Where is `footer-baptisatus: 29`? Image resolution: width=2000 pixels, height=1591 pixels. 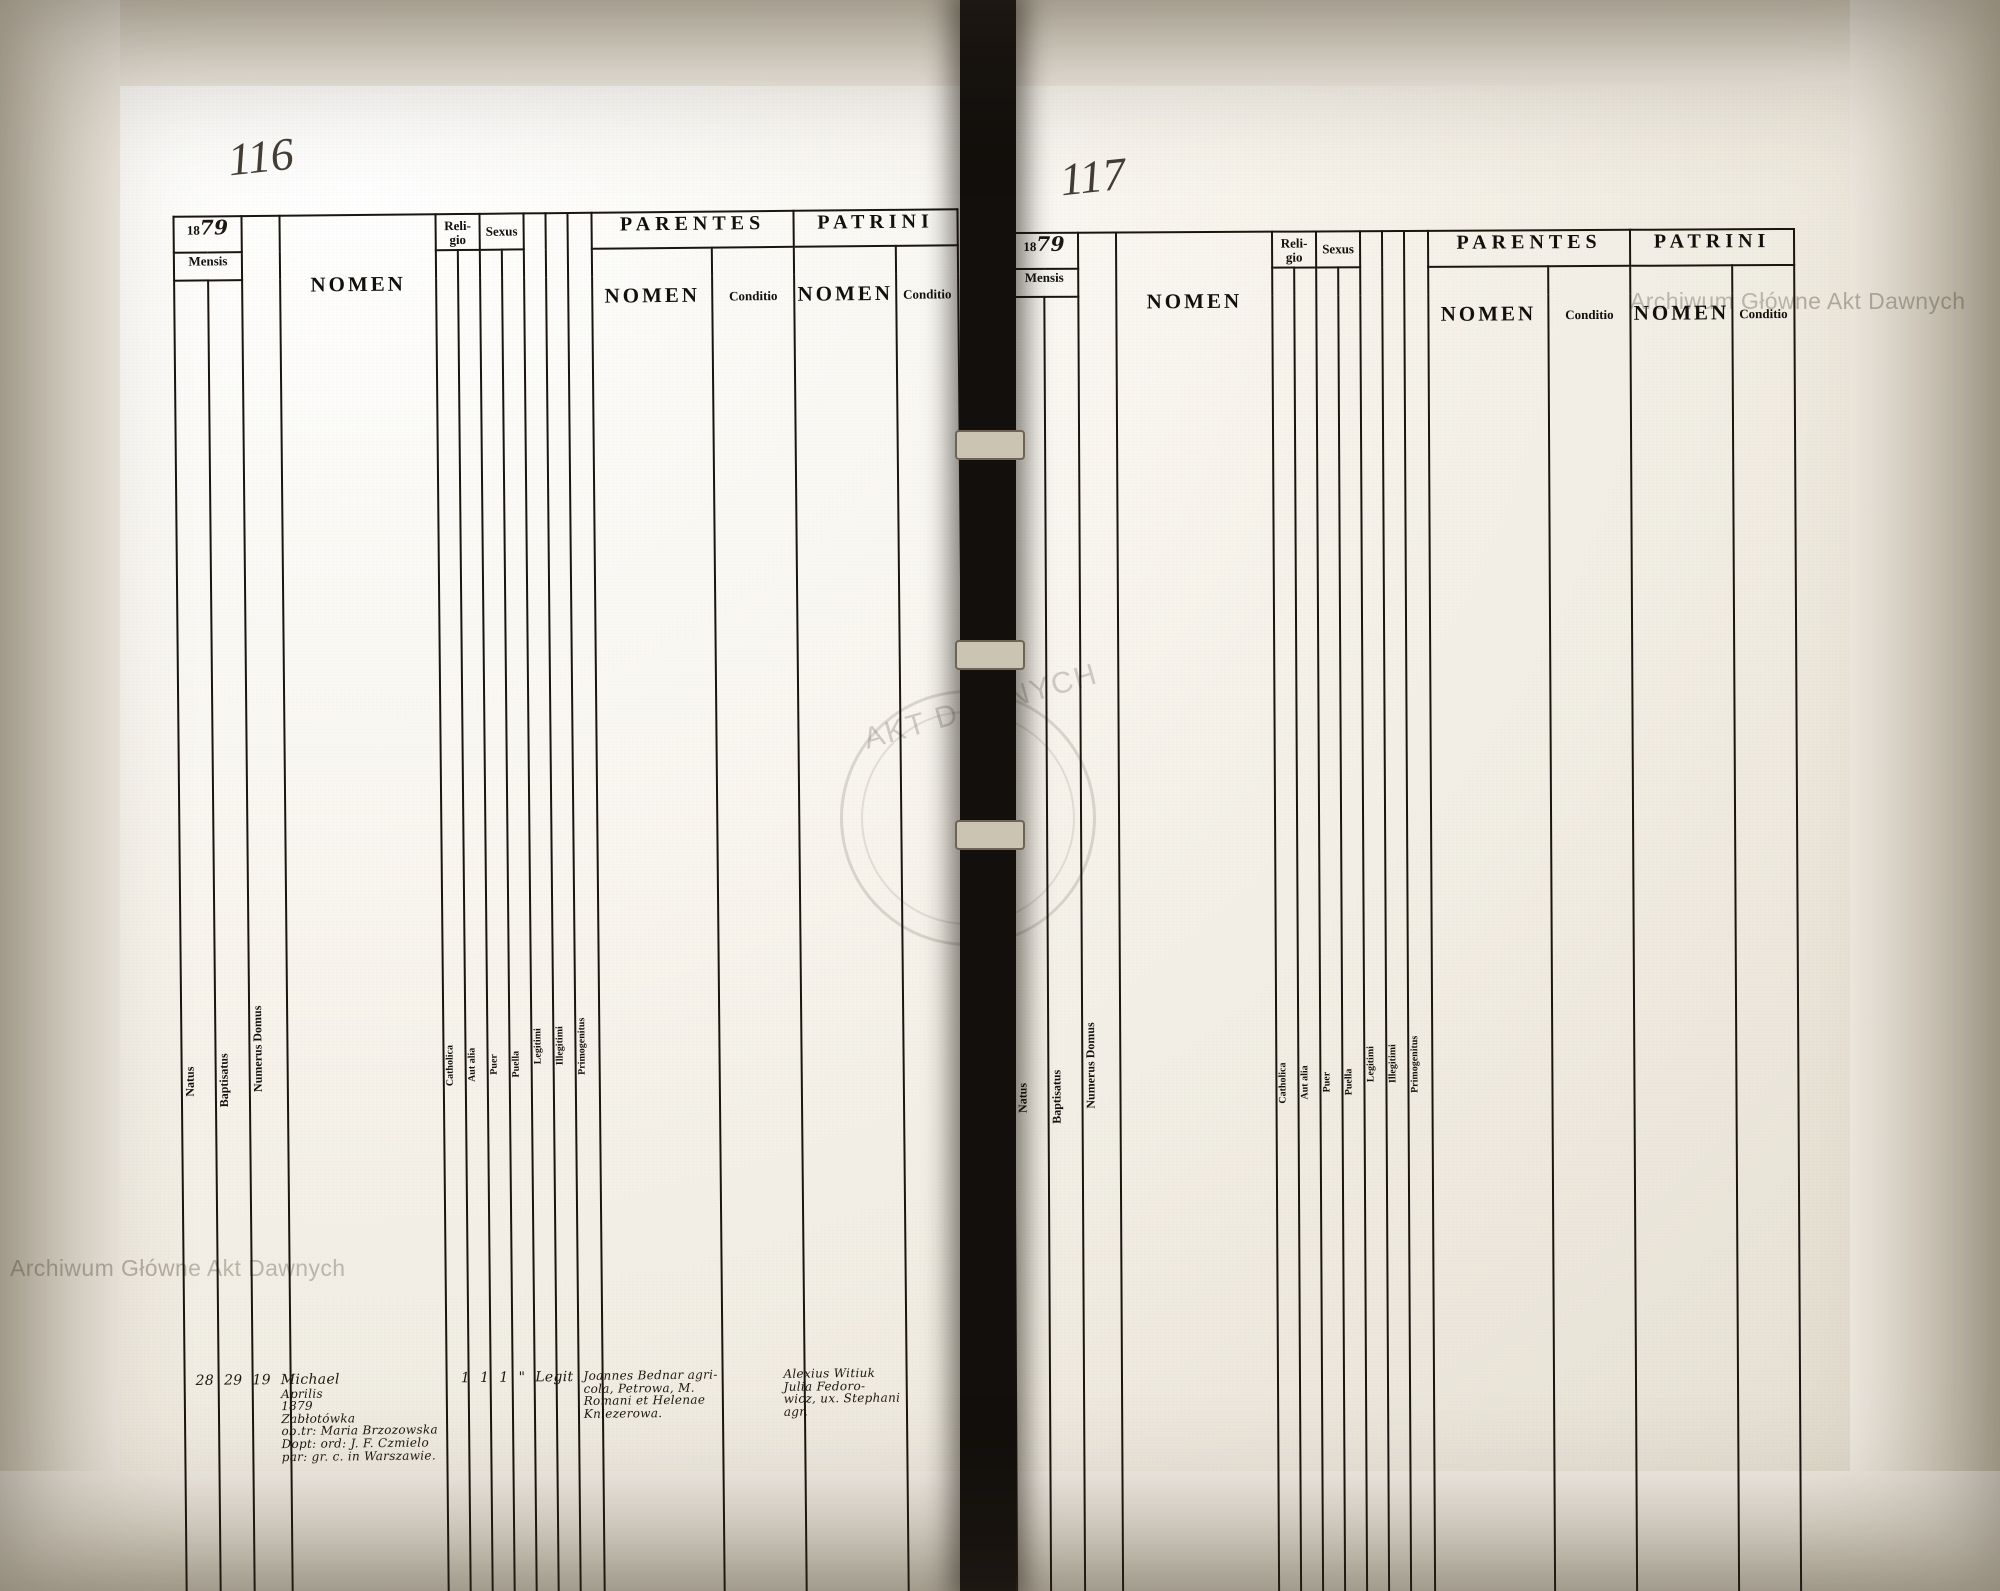
footer-baptisatus: 29 is located at coordinates (233, 1380).